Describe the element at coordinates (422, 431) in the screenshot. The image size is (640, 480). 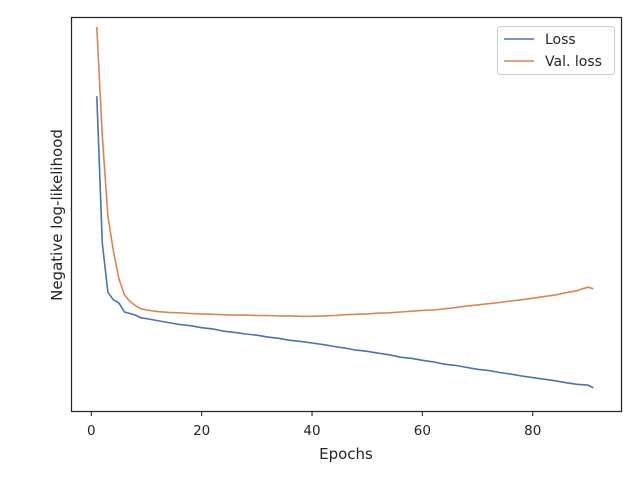
I see `x-tick-label: 60` at that location.